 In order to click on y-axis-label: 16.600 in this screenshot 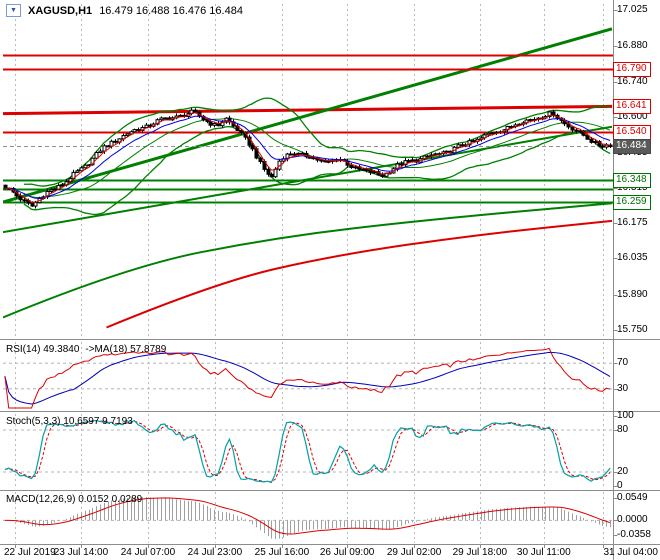, I will do `click(632, 116)`.